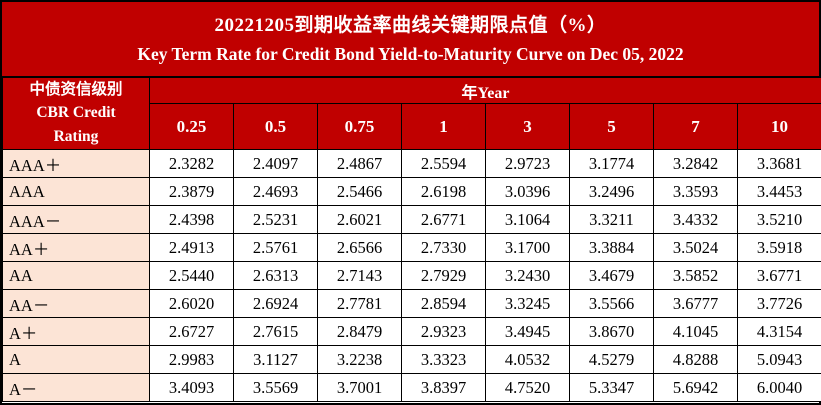 The width and height of the screenshot is (821, 405). What do you see at coordinates (527, 331) in the screenshot?
I see `rate-cell: 3.4945` at bounding box center [527, 331].